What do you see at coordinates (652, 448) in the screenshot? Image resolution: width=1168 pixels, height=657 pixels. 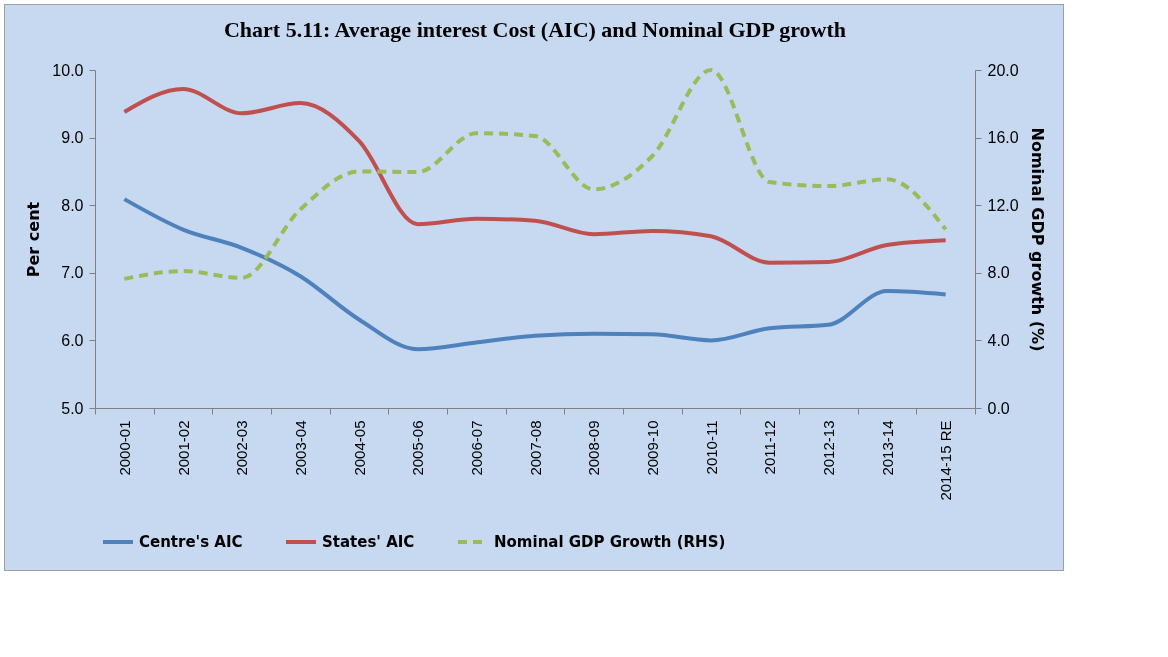 I see `x-tick-label: 2009-10` at bounding box center [652, 448].